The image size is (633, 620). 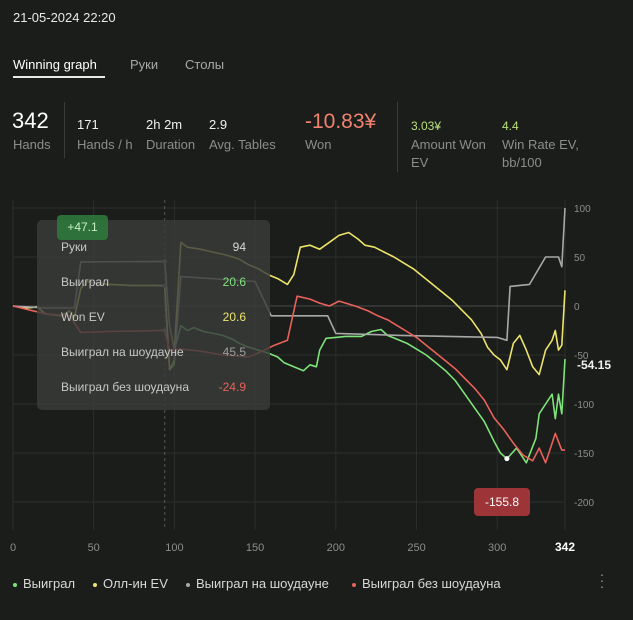 What do you see at coordinates (135, 583) in the screenshot?
I see `legend-label: Олл-ин EV` at bounding box center [135, 583].